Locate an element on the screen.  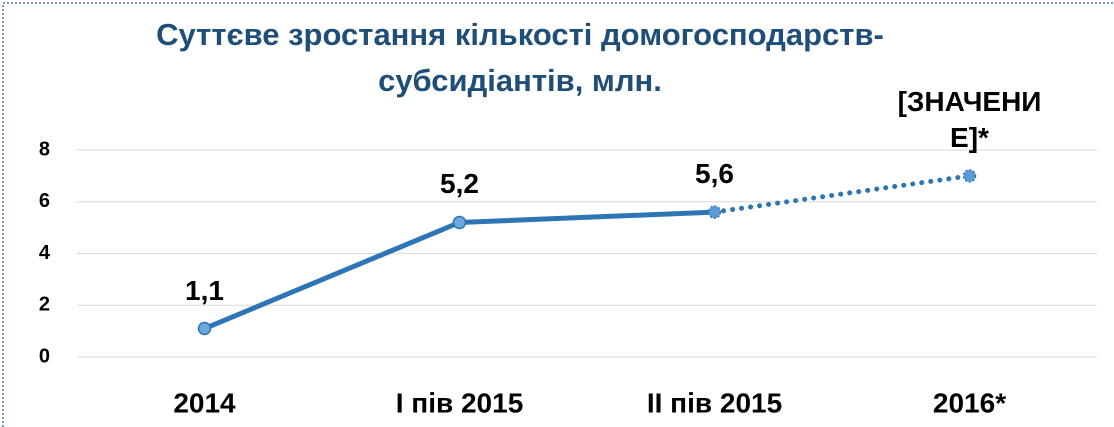
y-tick-label: 6 is located at coordinates (44, 201).